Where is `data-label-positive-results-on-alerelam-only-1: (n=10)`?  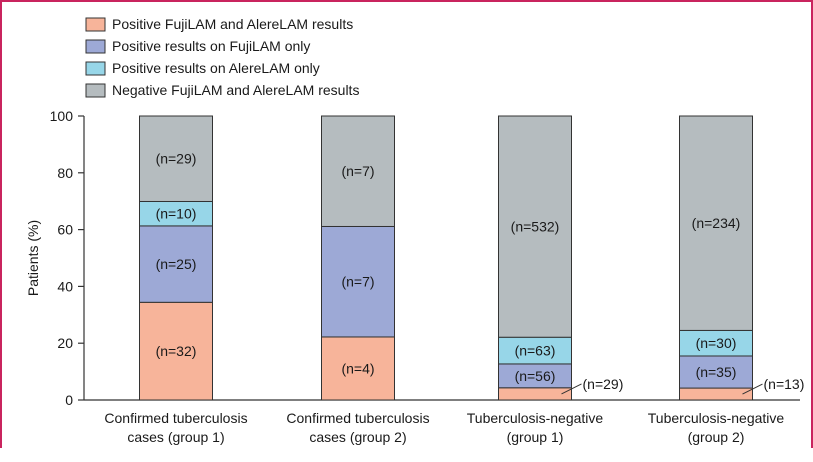
data-label-positive-results-on-alerelam-only-1: (n=10) is located at coordinates (176, 214).